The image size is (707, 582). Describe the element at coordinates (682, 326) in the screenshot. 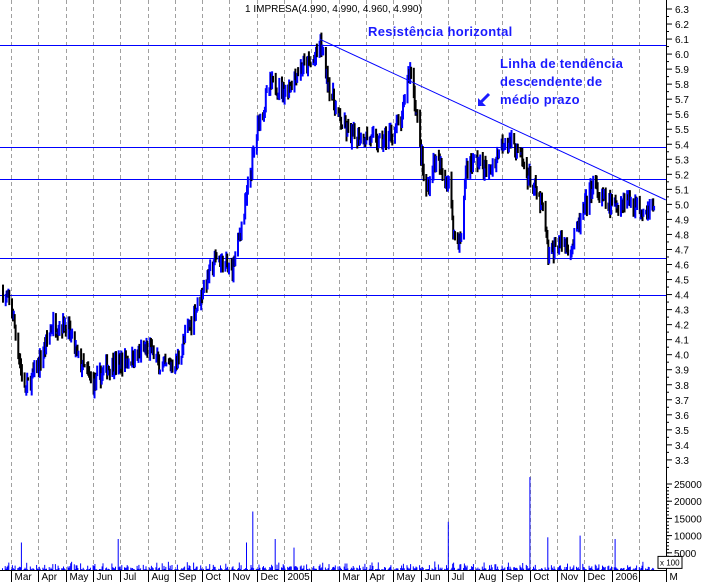

I see `price-tick-label: 4.2` at that location.